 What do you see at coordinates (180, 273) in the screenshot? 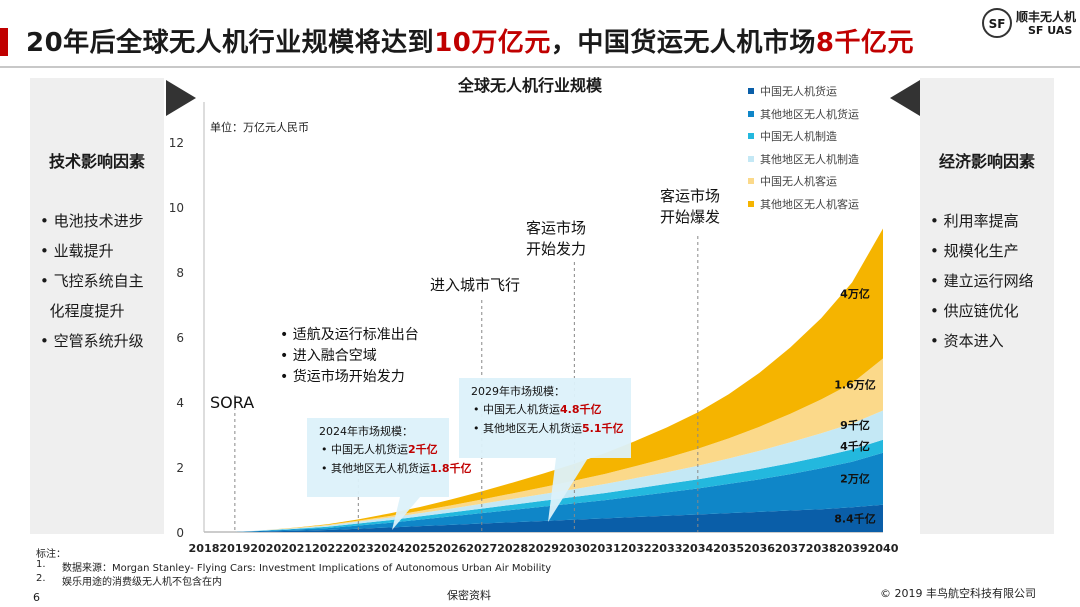
I see `y-tick-label: 8` at bounding box center [180, 273].